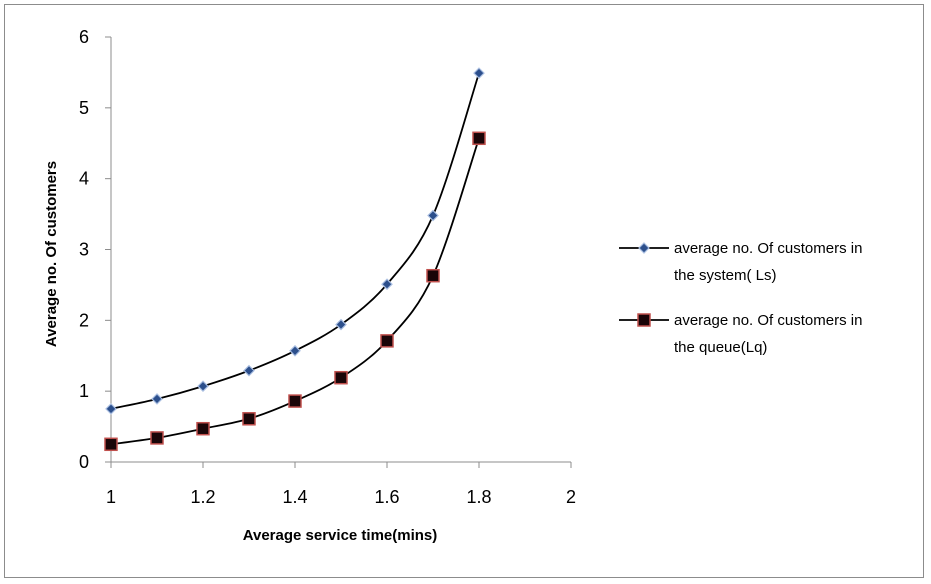 The height and width of the screenshot is (584, 931). What do you see at coordinates (84, 462) in the screenshot?
I see `y-tick-label: 0` at bounding box center [84, 462].